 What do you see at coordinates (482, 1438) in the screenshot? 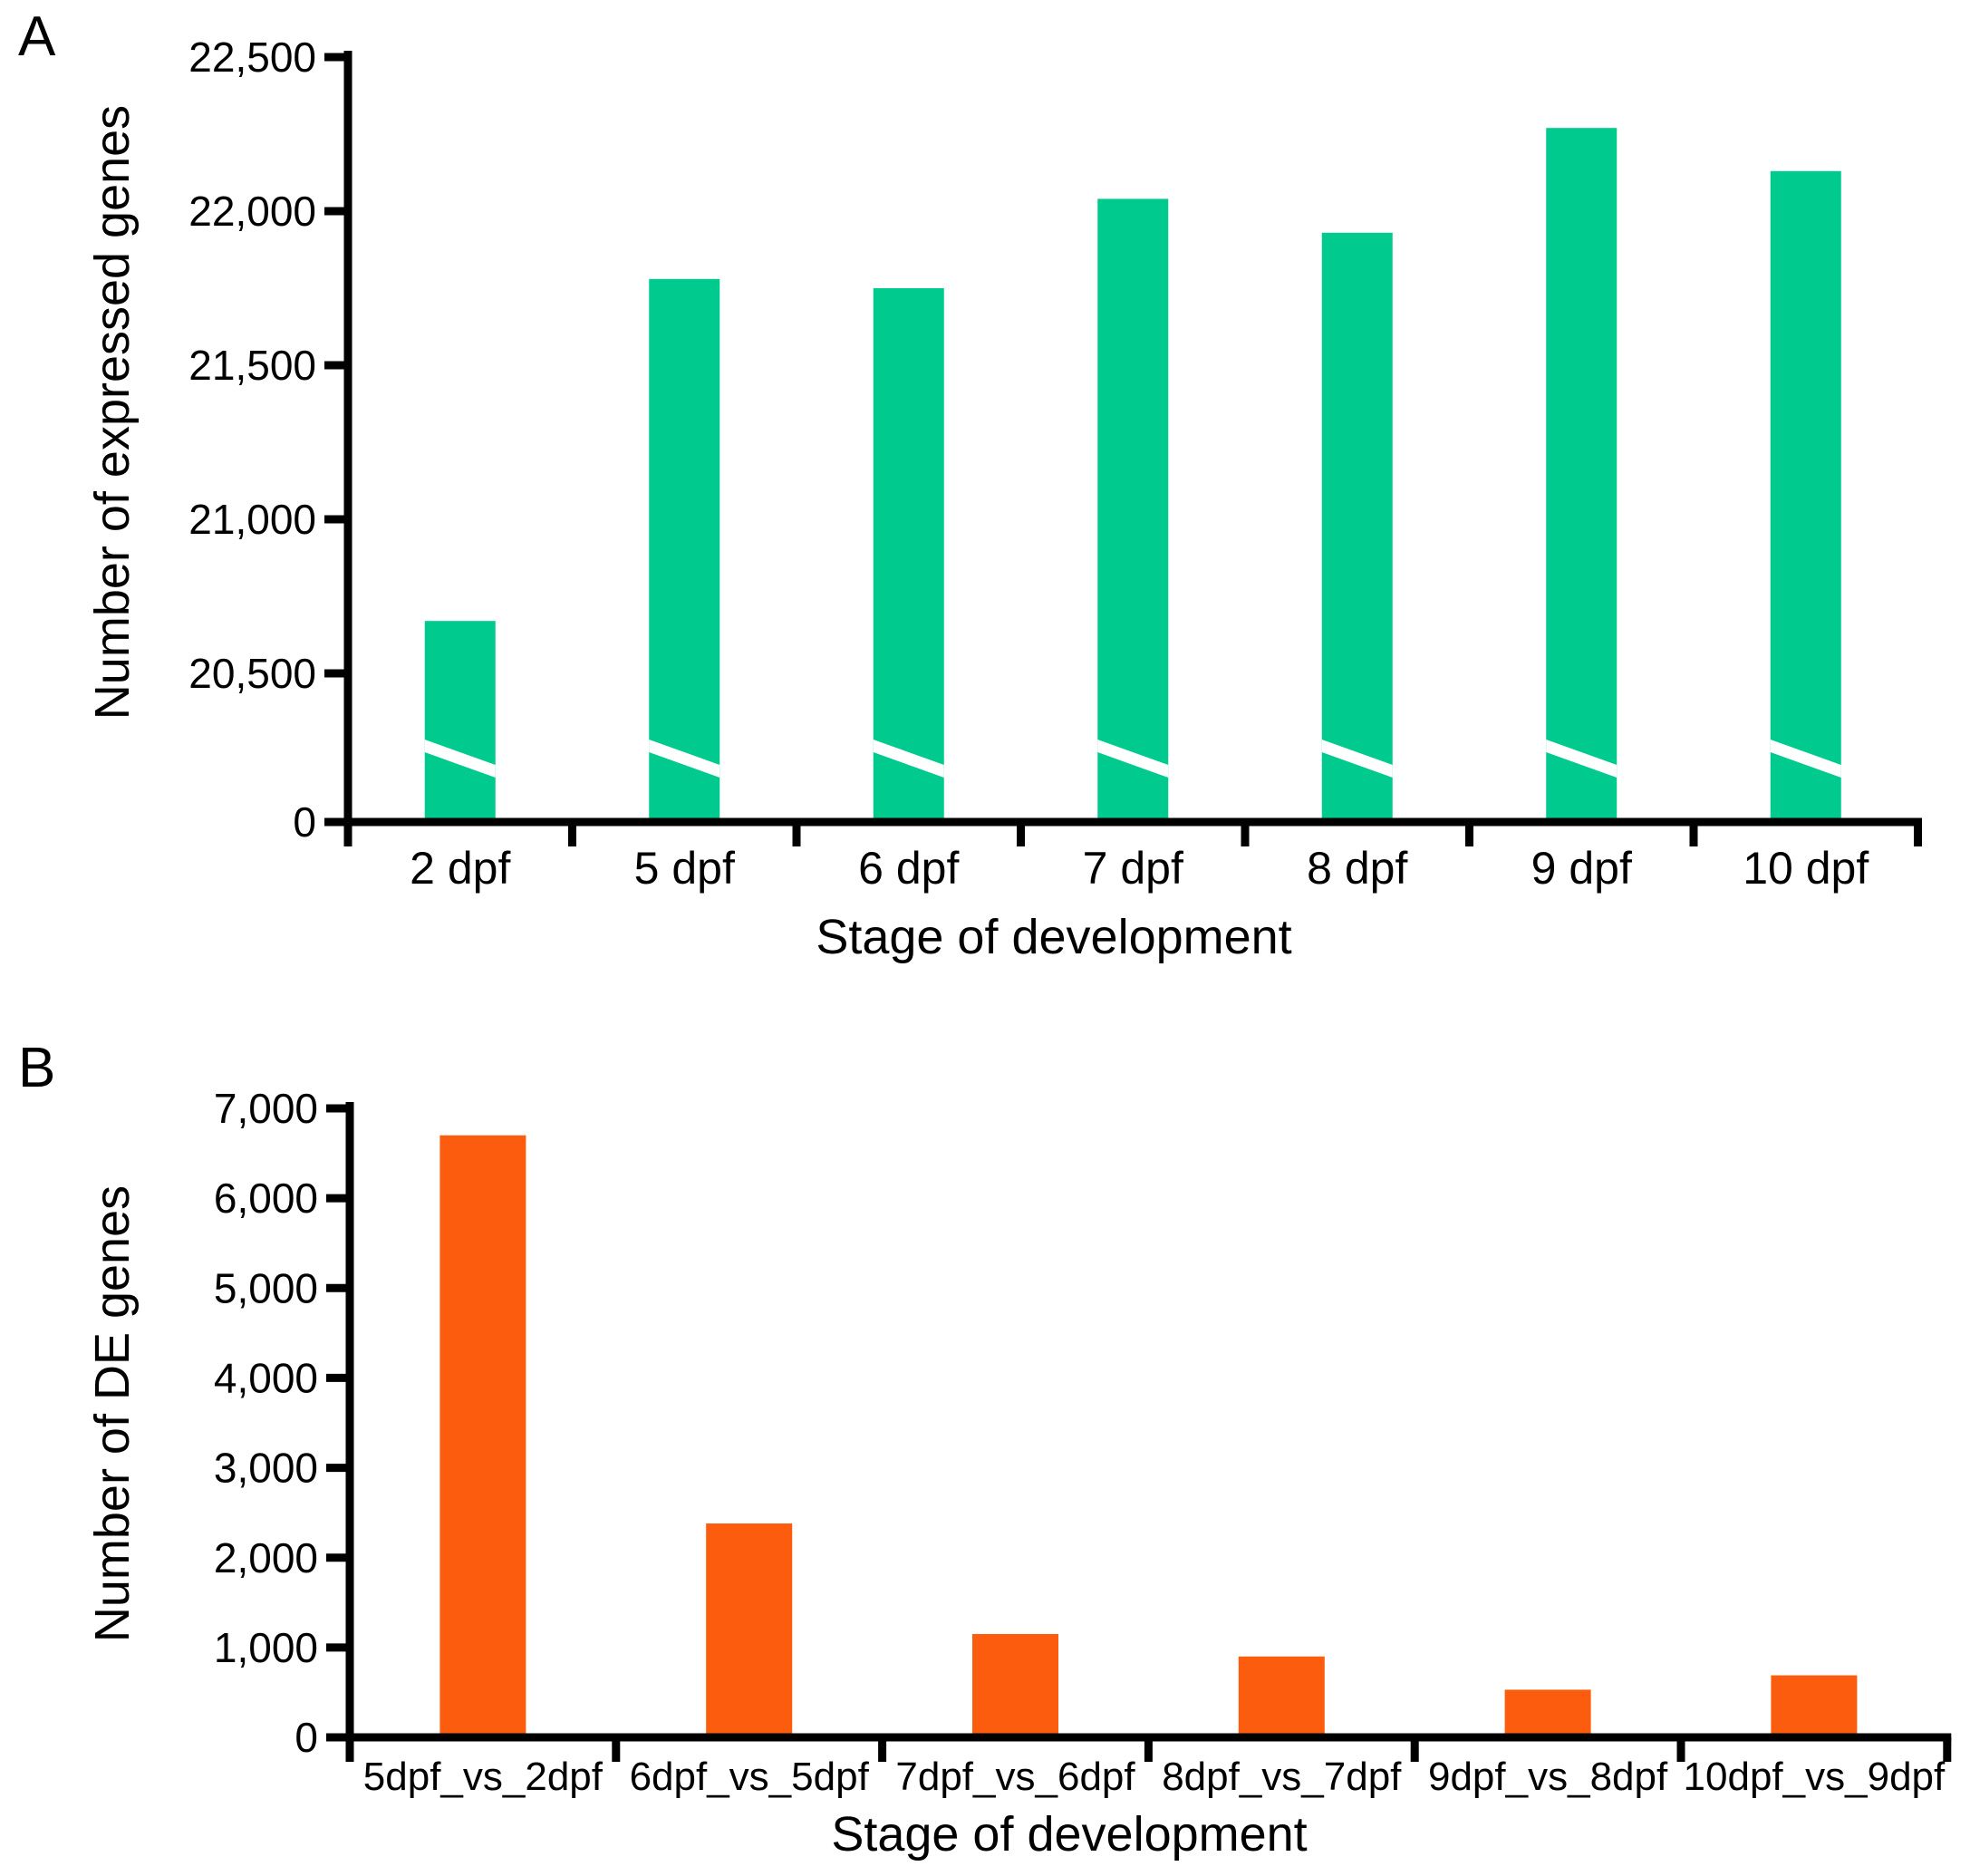
I see `bar-5dpf_vs_2dpf` at bounding box center [482, 1438].